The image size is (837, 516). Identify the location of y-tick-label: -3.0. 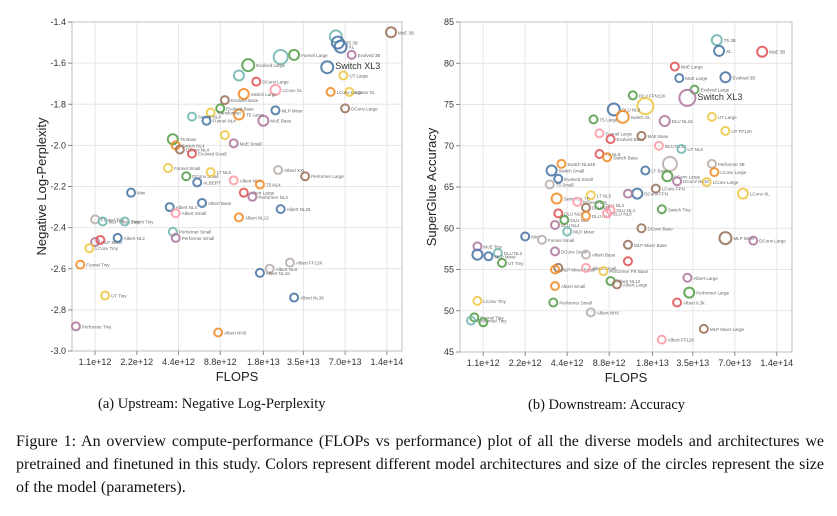
(58, 351).